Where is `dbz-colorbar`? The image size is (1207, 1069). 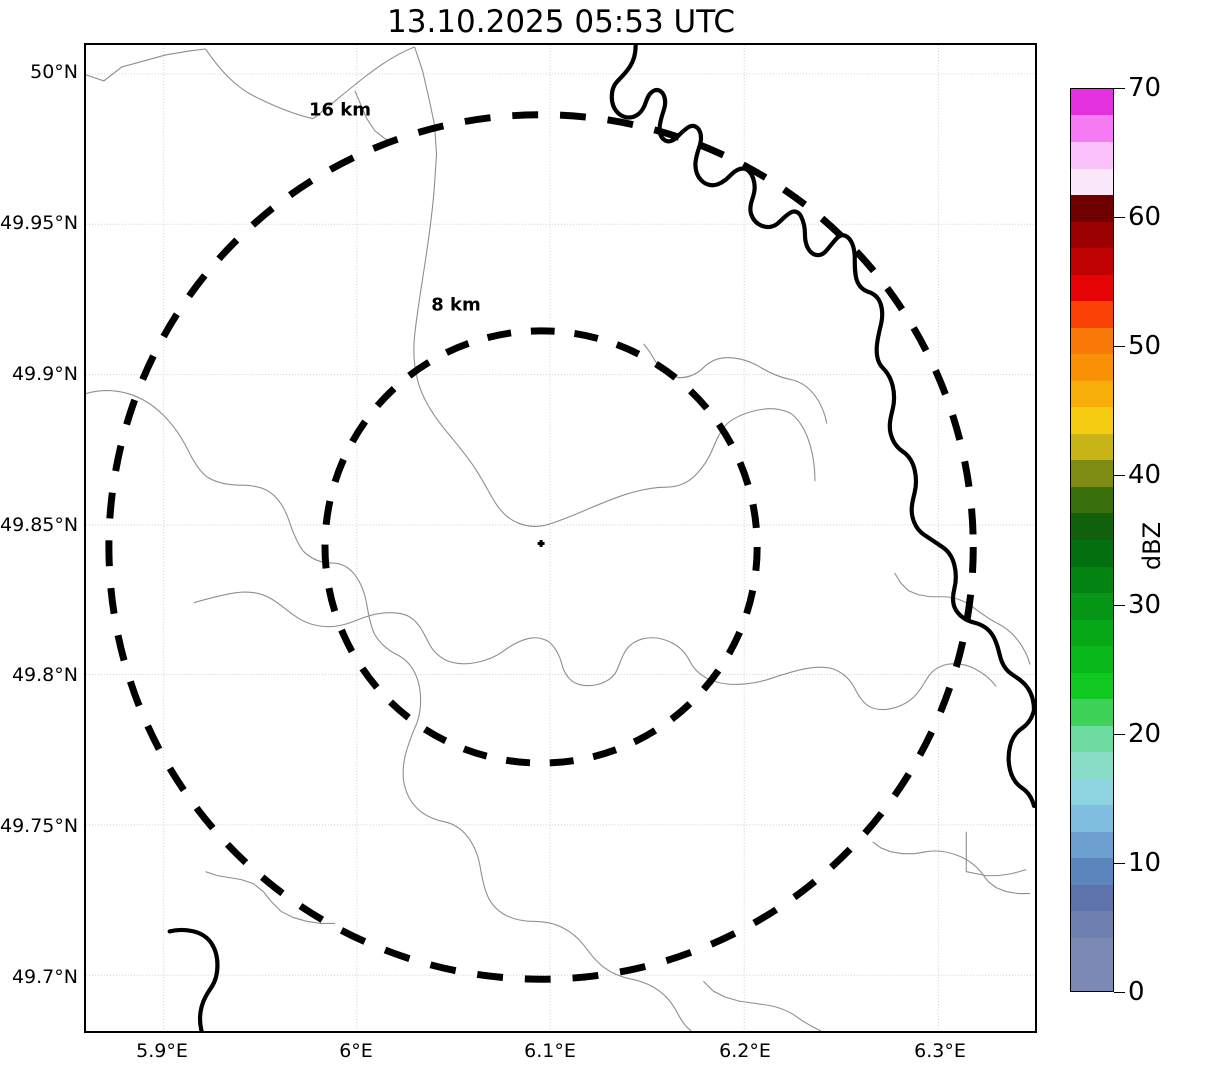 dbz-colorbar is located at coordinates (1092, 540).